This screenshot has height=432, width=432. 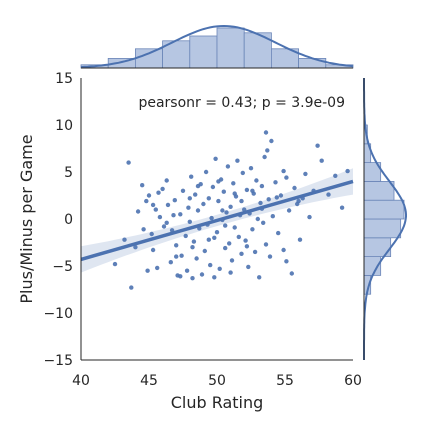 What do you see at coordinates (58, 220) in the screenshot?
I see `y-tick-labels: 15 10 5 0 −5 −10 −15` at bounding box center [58, 220].